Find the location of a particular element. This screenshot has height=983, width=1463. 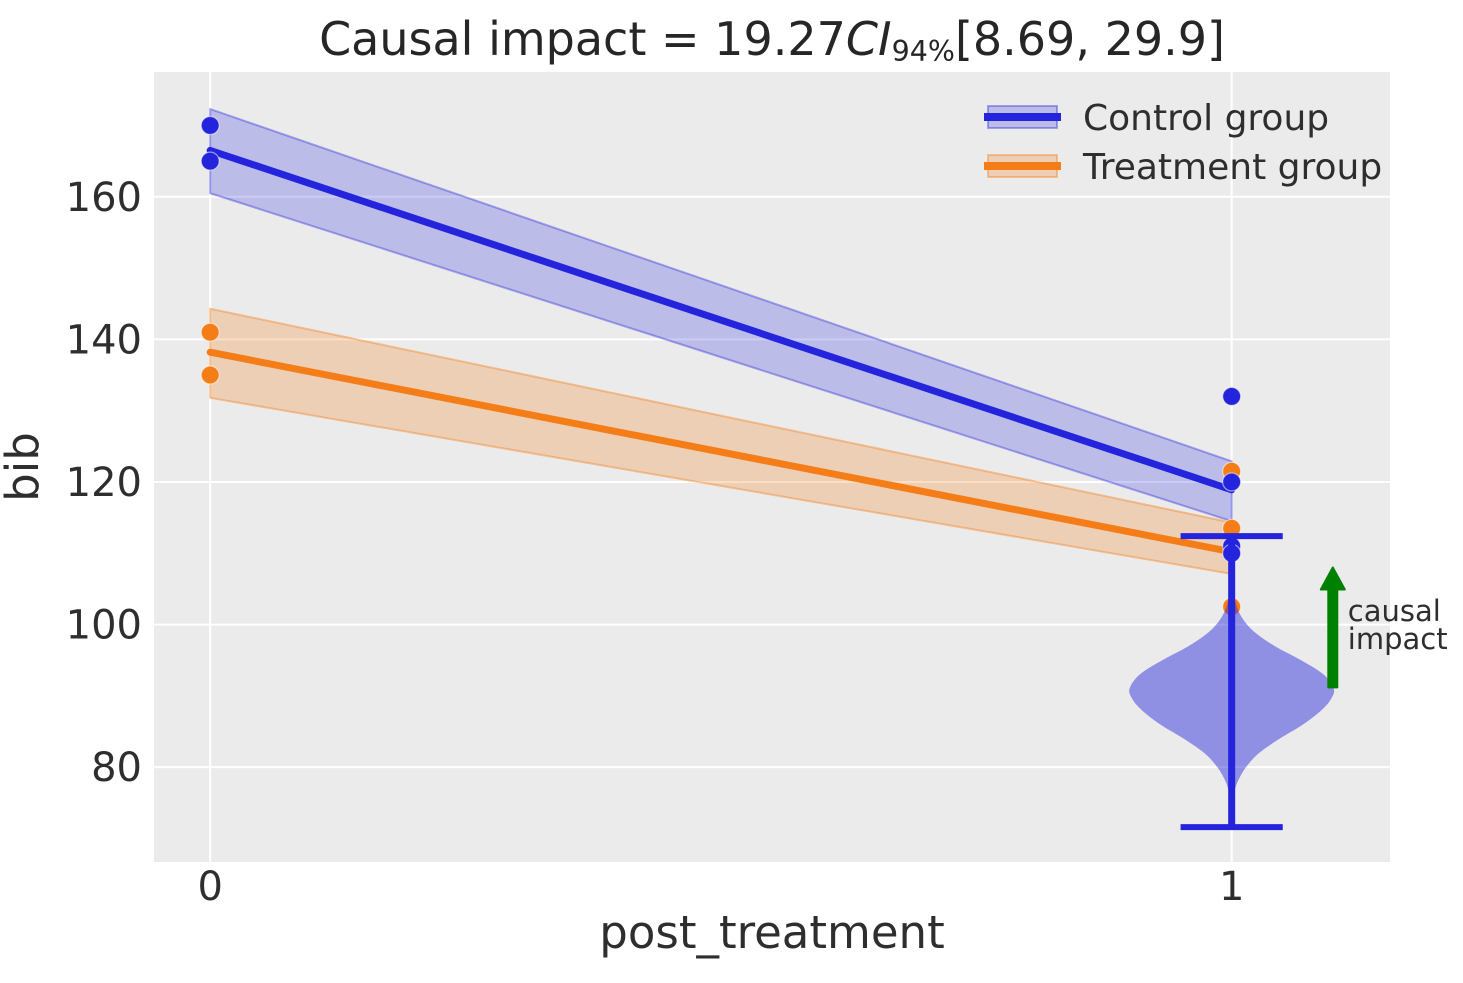

legend: Control group Treatment group is located at coordinates (1183, 143).